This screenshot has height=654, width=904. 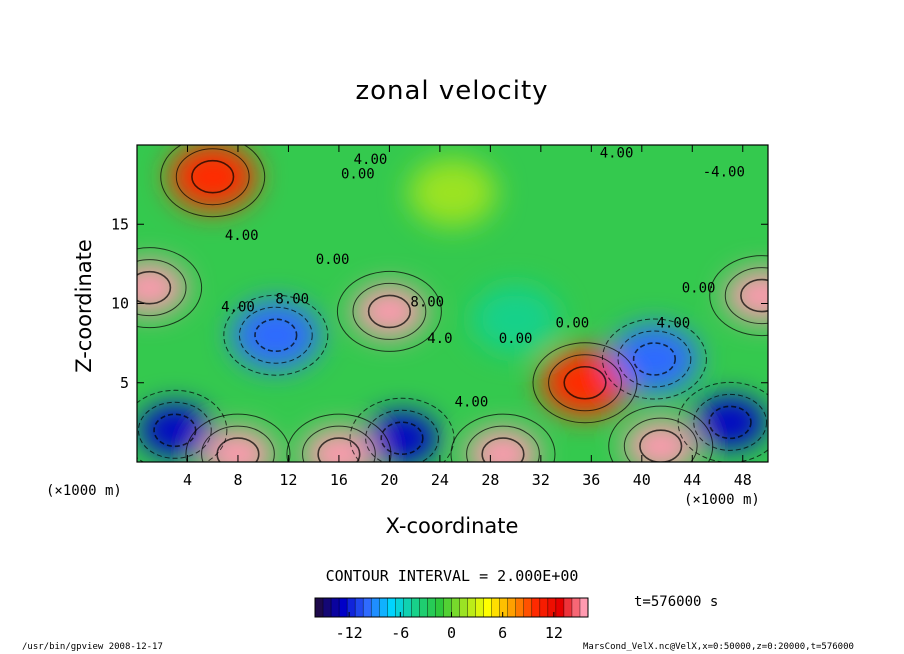 What do you see at coordinates (591, 480) in the screenshot?
I see `x-tick-label-36: 36` at bounding box center [591, 480].